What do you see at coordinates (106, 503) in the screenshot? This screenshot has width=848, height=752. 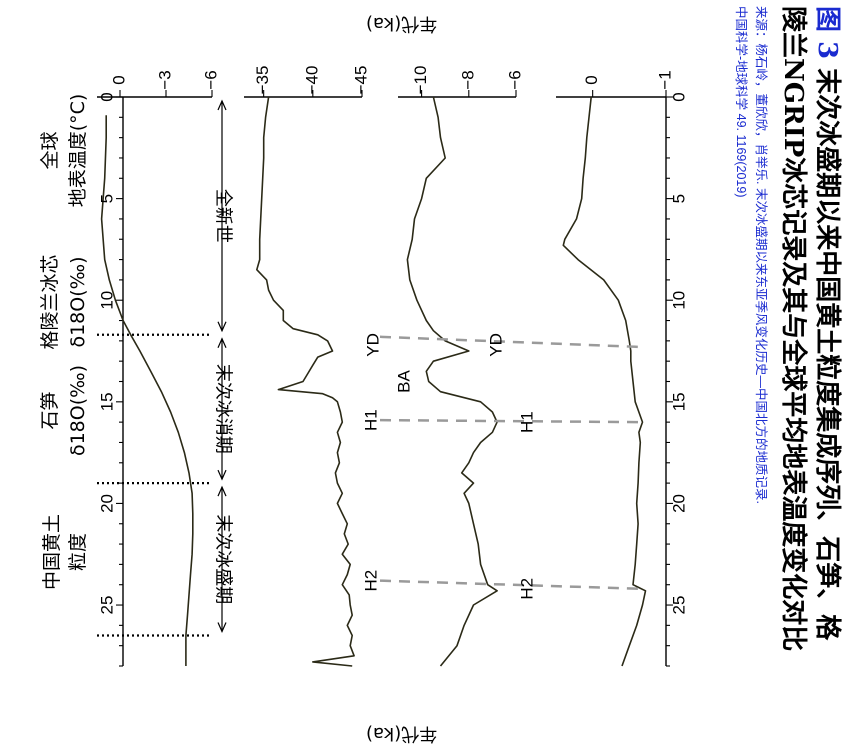 I see `age-ticklabel-top: 20` at bounding box center [106, 503].